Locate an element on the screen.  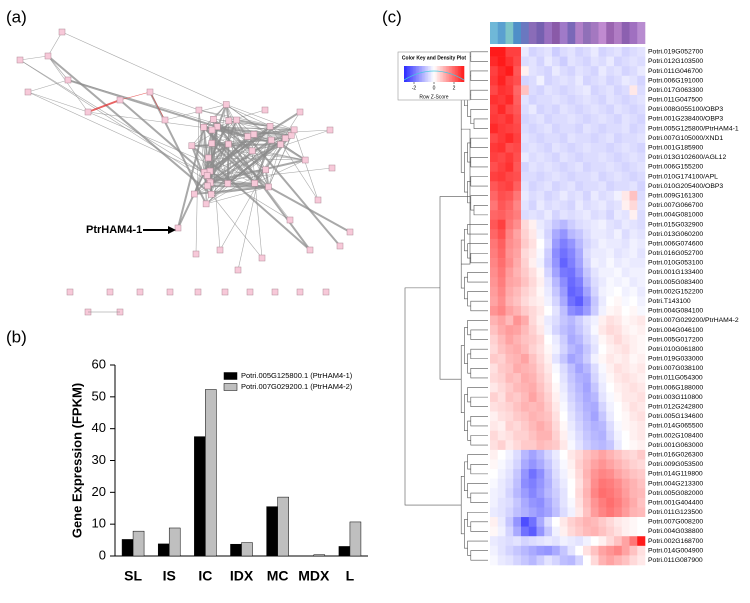
row-label: Potri.002G152200 is located at coordinates (675, 291).